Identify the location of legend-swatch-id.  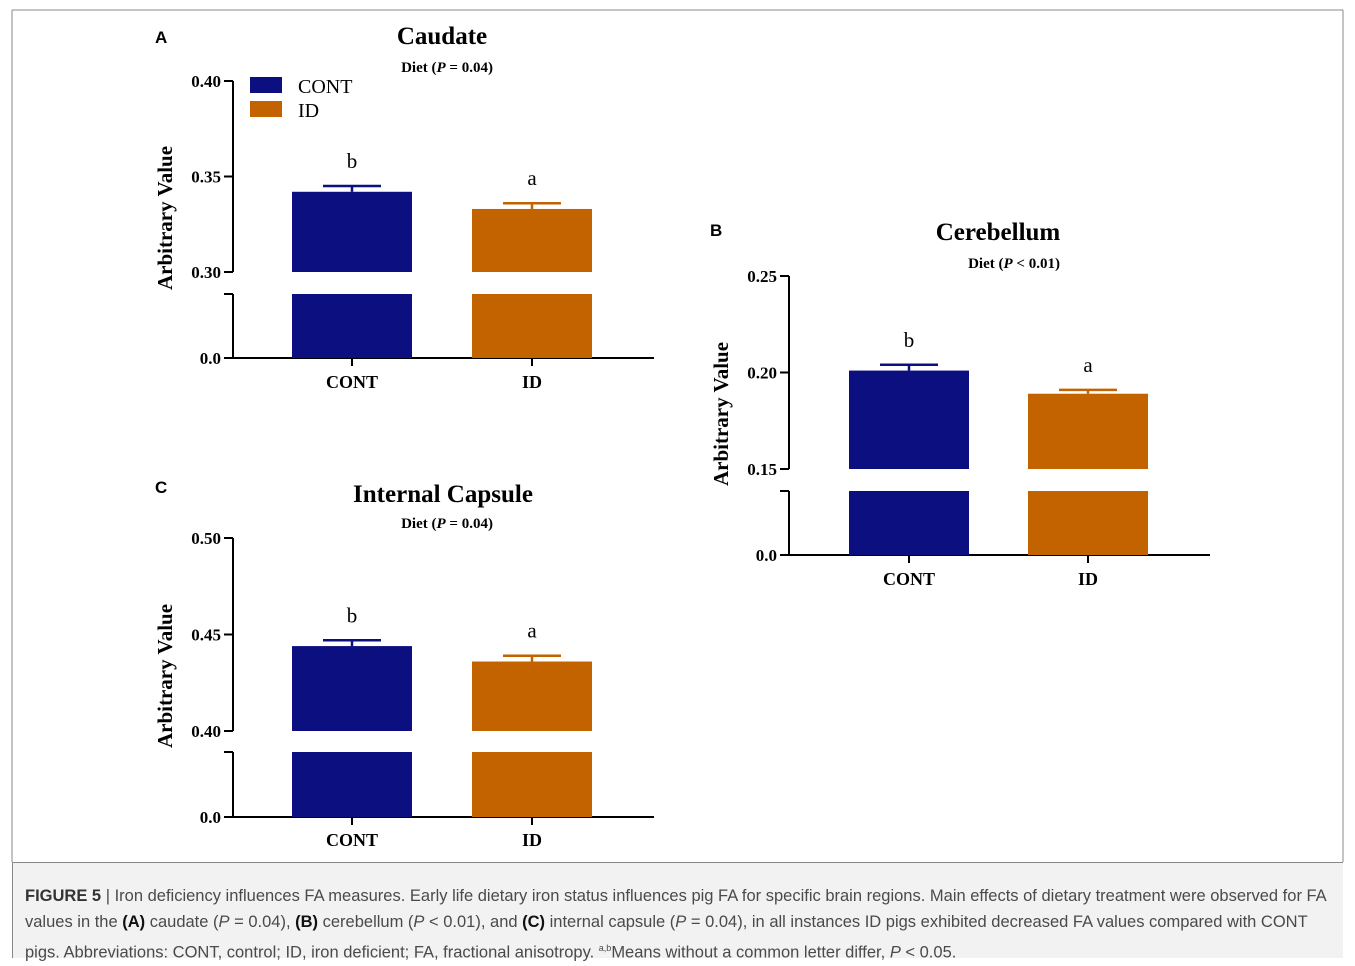
(266, 109).